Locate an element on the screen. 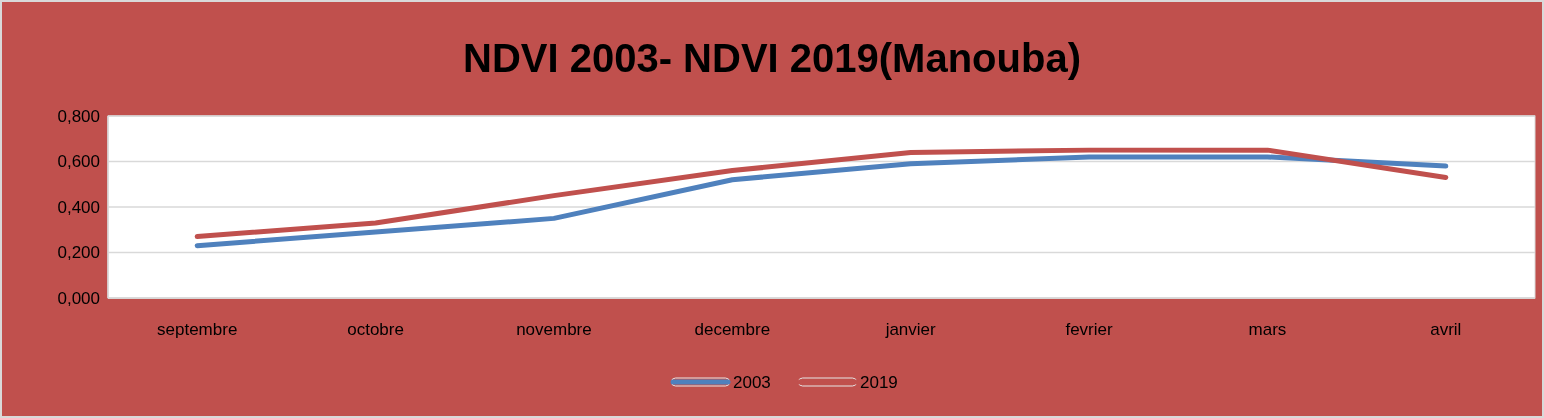  y-tick-label: 0,200 is located at coordinates (78, 253).